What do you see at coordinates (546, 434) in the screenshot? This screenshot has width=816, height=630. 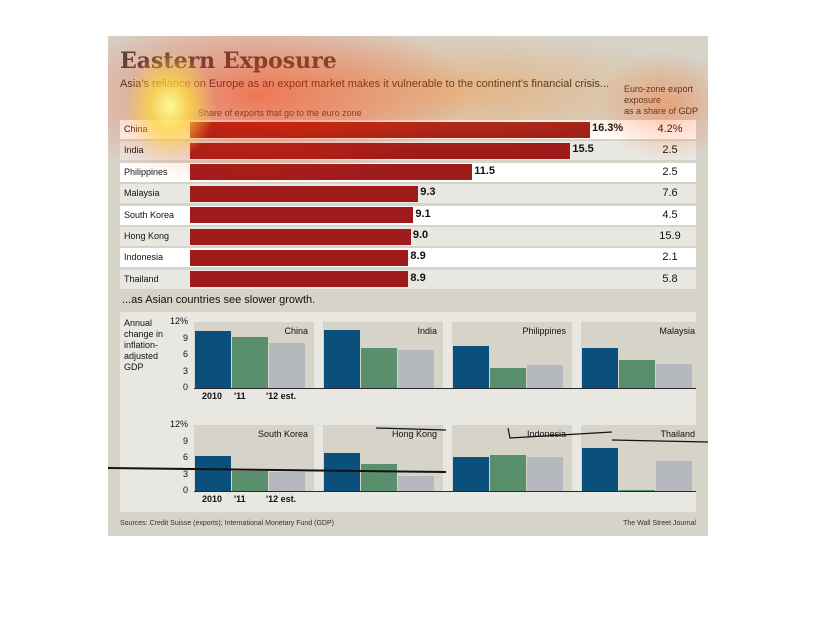 I see `facet-country-label: Indonesia` at bounding box center [546, 434].